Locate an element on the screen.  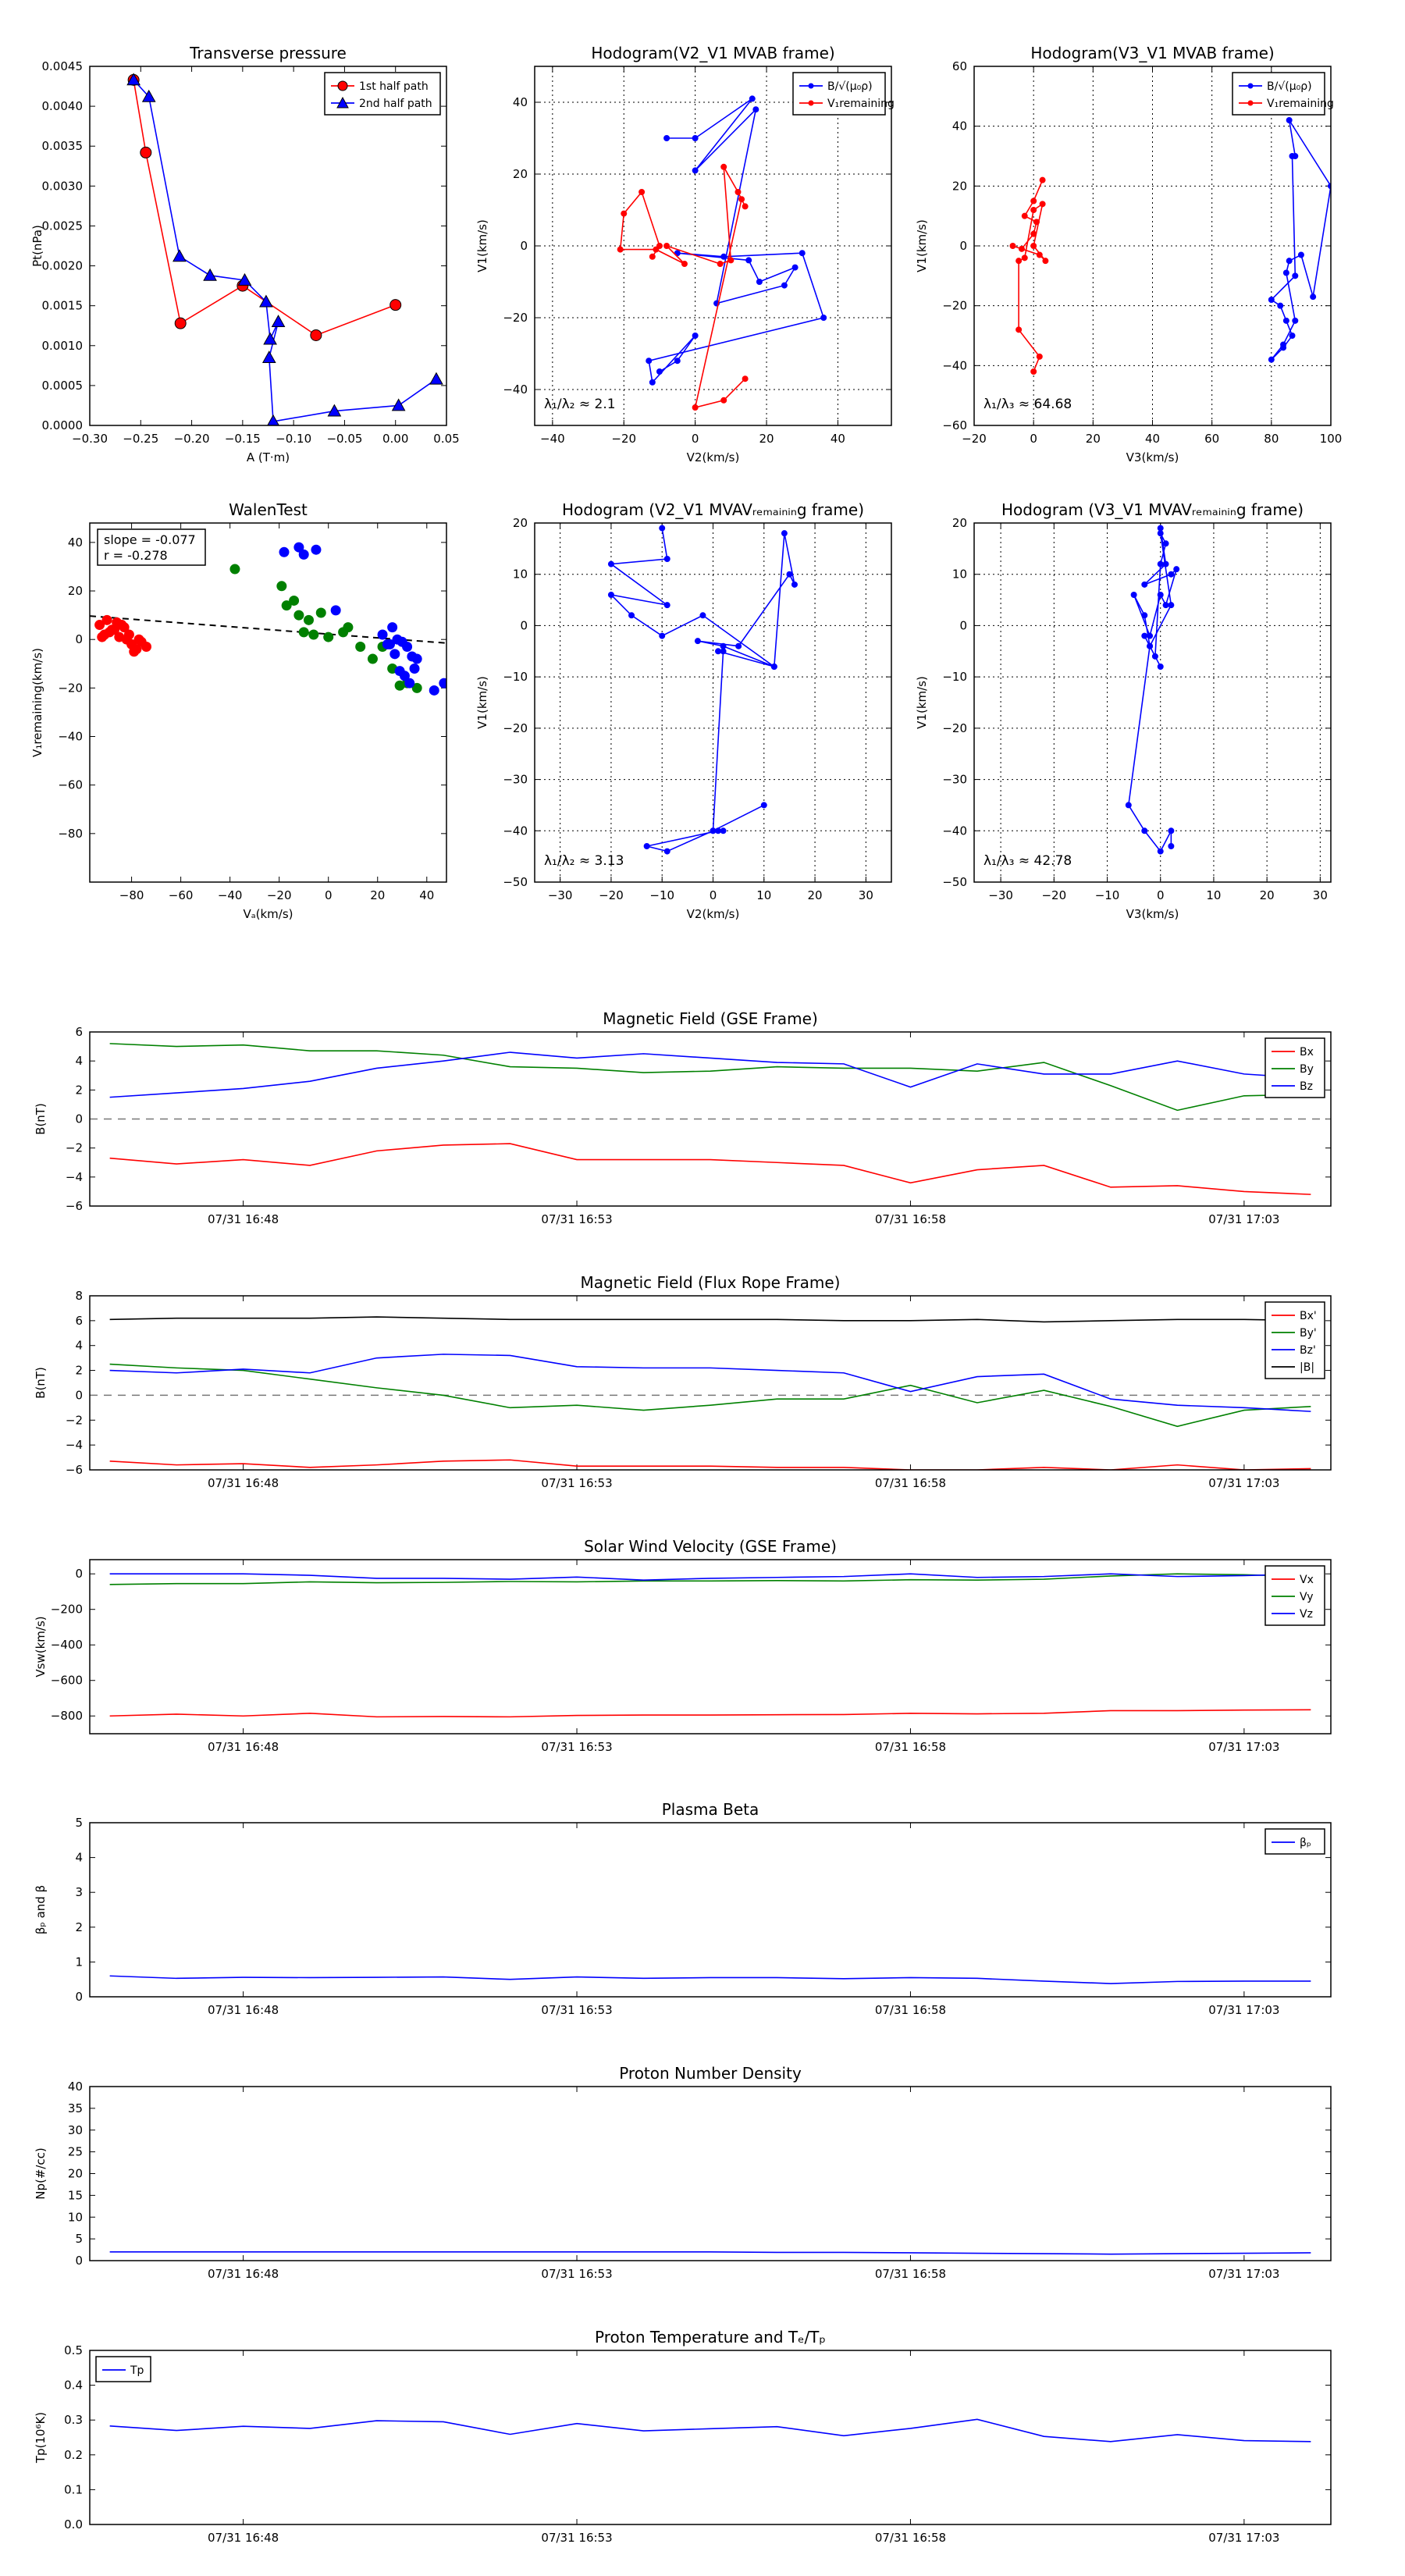
x-tick-label: −40 is located at coordinates (231, 895).